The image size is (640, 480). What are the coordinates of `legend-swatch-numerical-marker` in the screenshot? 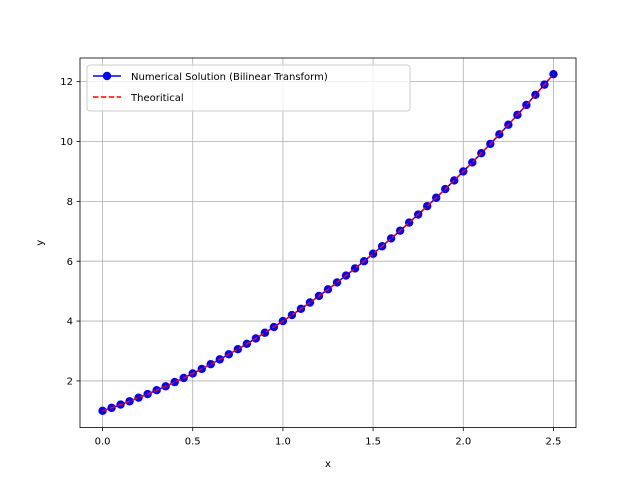 It's located at (107, 76).